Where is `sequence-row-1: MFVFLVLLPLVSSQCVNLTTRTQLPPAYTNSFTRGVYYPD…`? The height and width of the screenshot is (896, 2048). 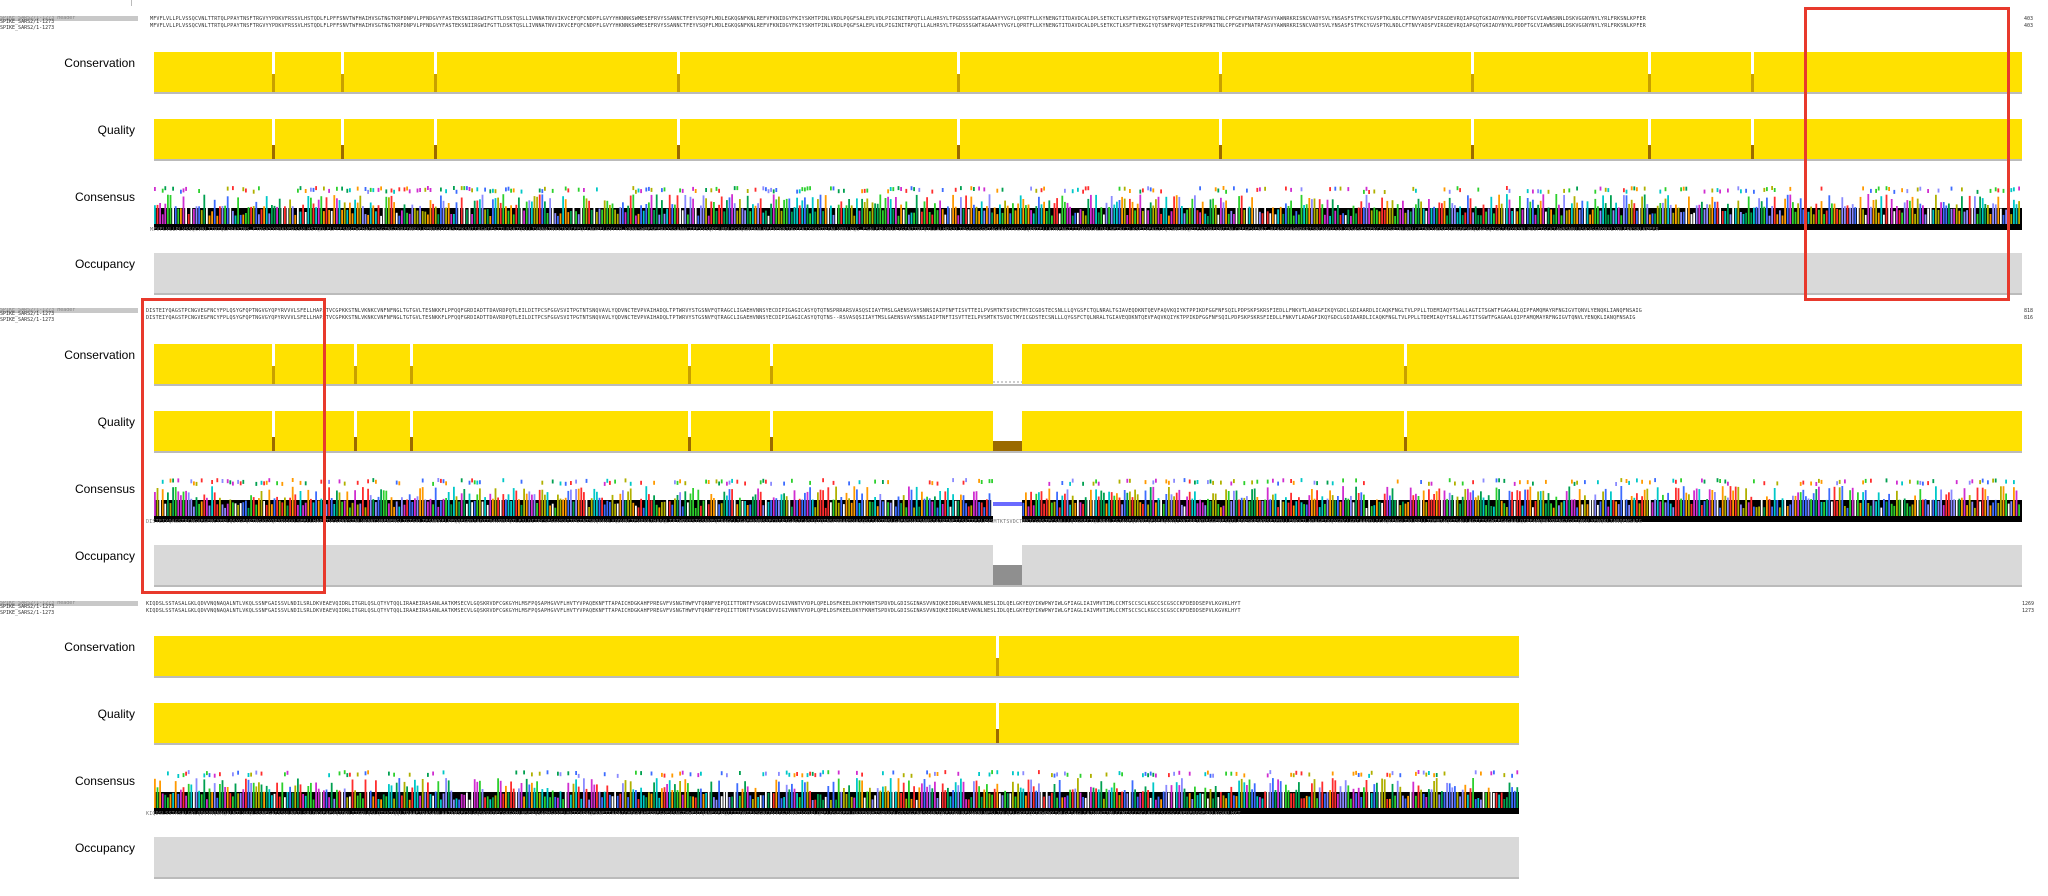 sequence-row-1: MFVFLVLLPLVSSQCVNLTTRTQLPPAYTNSFTRGVYYPD… is located at coordinates (898, 19).